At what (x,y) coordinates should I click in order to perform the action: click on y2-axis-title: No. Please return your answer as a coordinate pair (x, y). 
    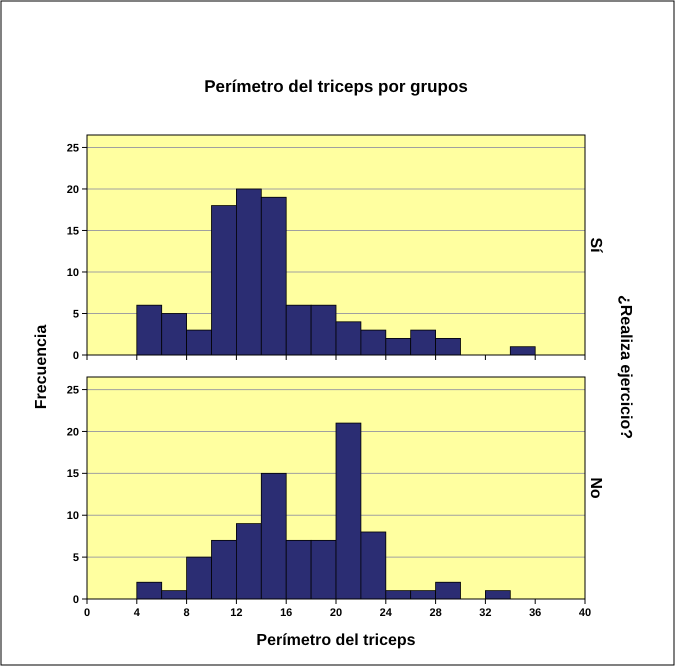
    Looking at the image, I should click on (595, 488).